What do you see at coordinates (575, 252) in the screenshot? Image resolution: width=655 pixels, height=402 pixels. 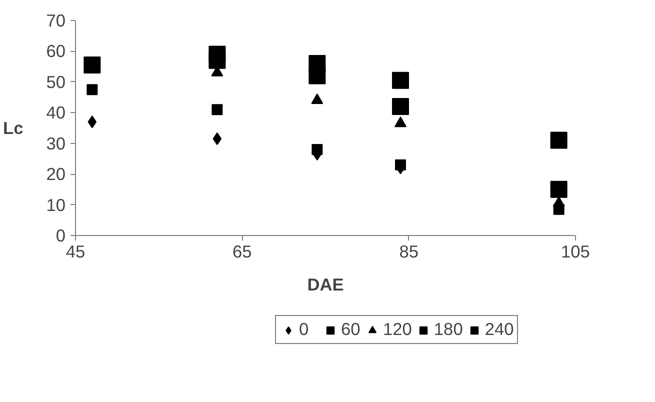 I see `x-tick-label: 105` at bounding box center [575, 252].